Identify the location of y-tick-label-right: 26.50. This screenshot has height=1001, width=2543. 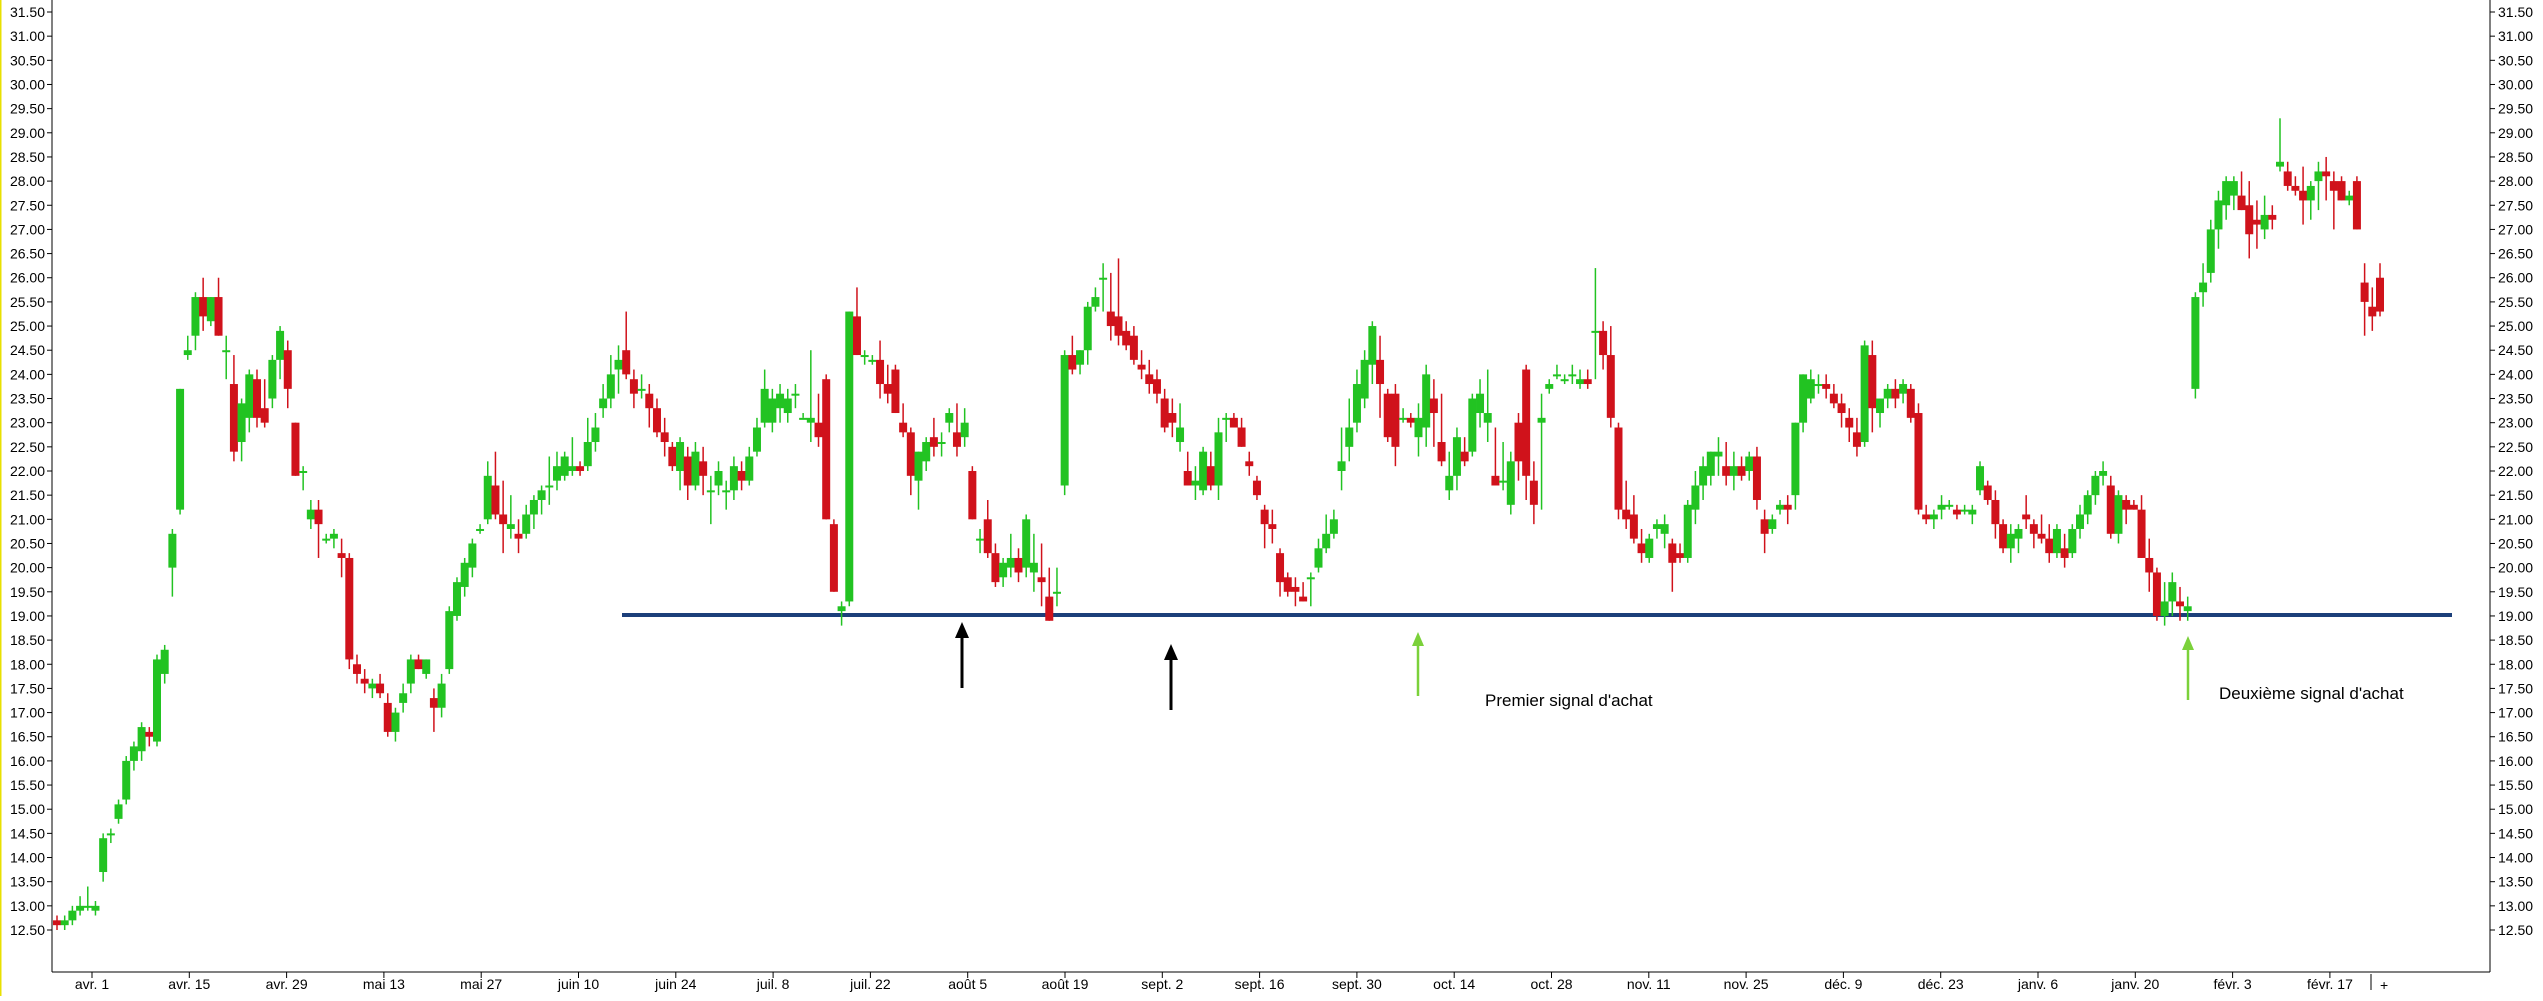
(2515, 254).